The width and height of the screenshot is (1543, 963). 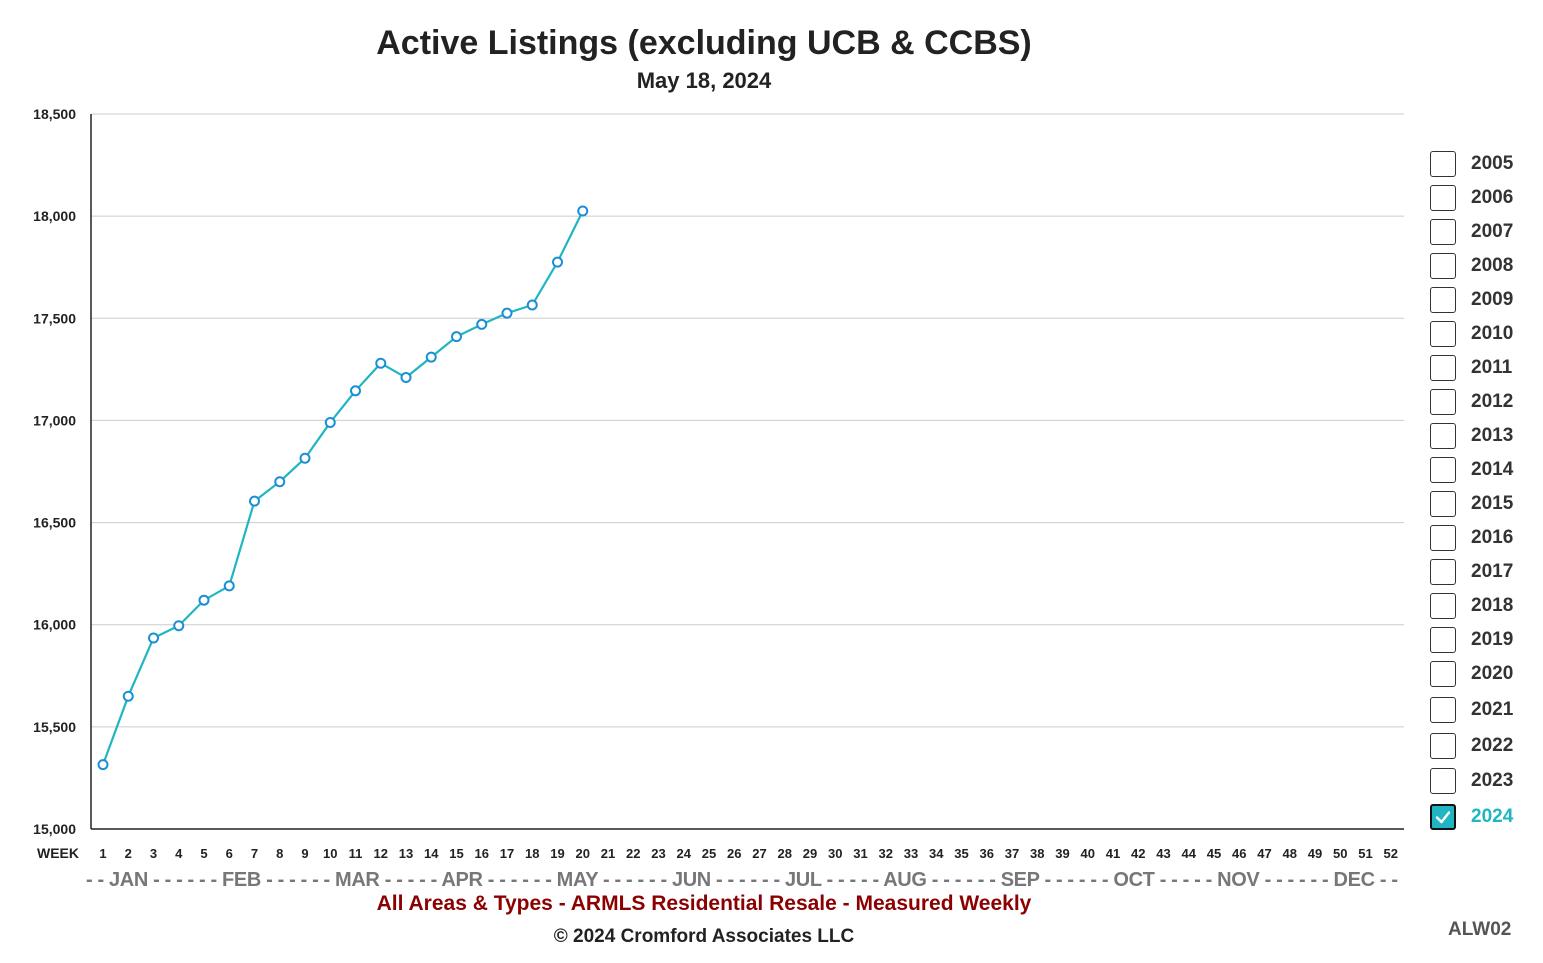 I want to click on x-tick-label: 22, so click(x=633, y=853).